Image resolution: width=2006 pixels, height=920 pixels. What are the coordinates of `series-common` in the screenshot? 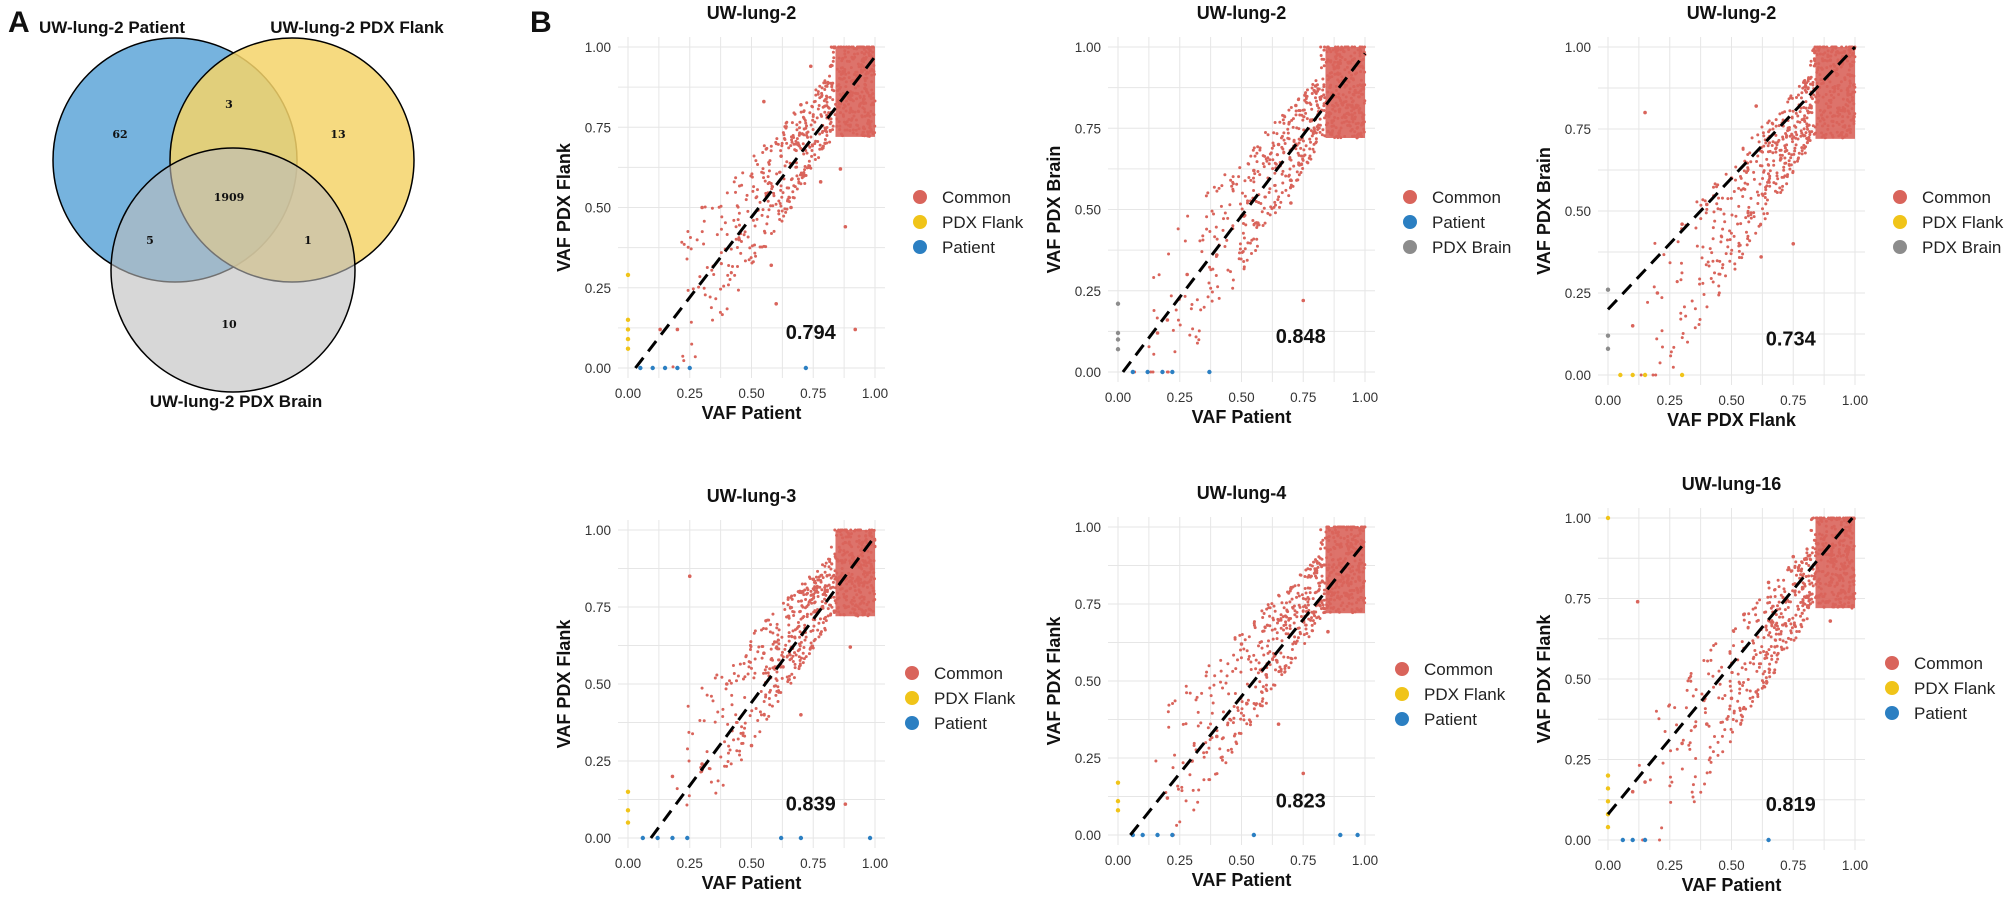 It's located at (1741, 188).